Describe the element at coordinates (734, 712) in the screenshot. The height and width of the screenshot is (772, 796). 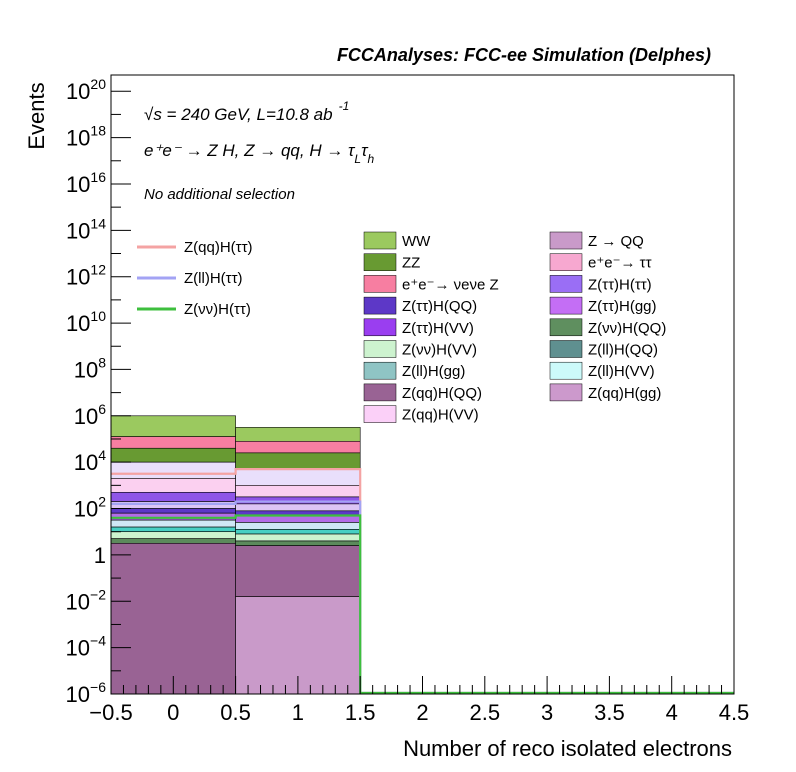
I see `x-tick-label-10: 4.5` at that location.